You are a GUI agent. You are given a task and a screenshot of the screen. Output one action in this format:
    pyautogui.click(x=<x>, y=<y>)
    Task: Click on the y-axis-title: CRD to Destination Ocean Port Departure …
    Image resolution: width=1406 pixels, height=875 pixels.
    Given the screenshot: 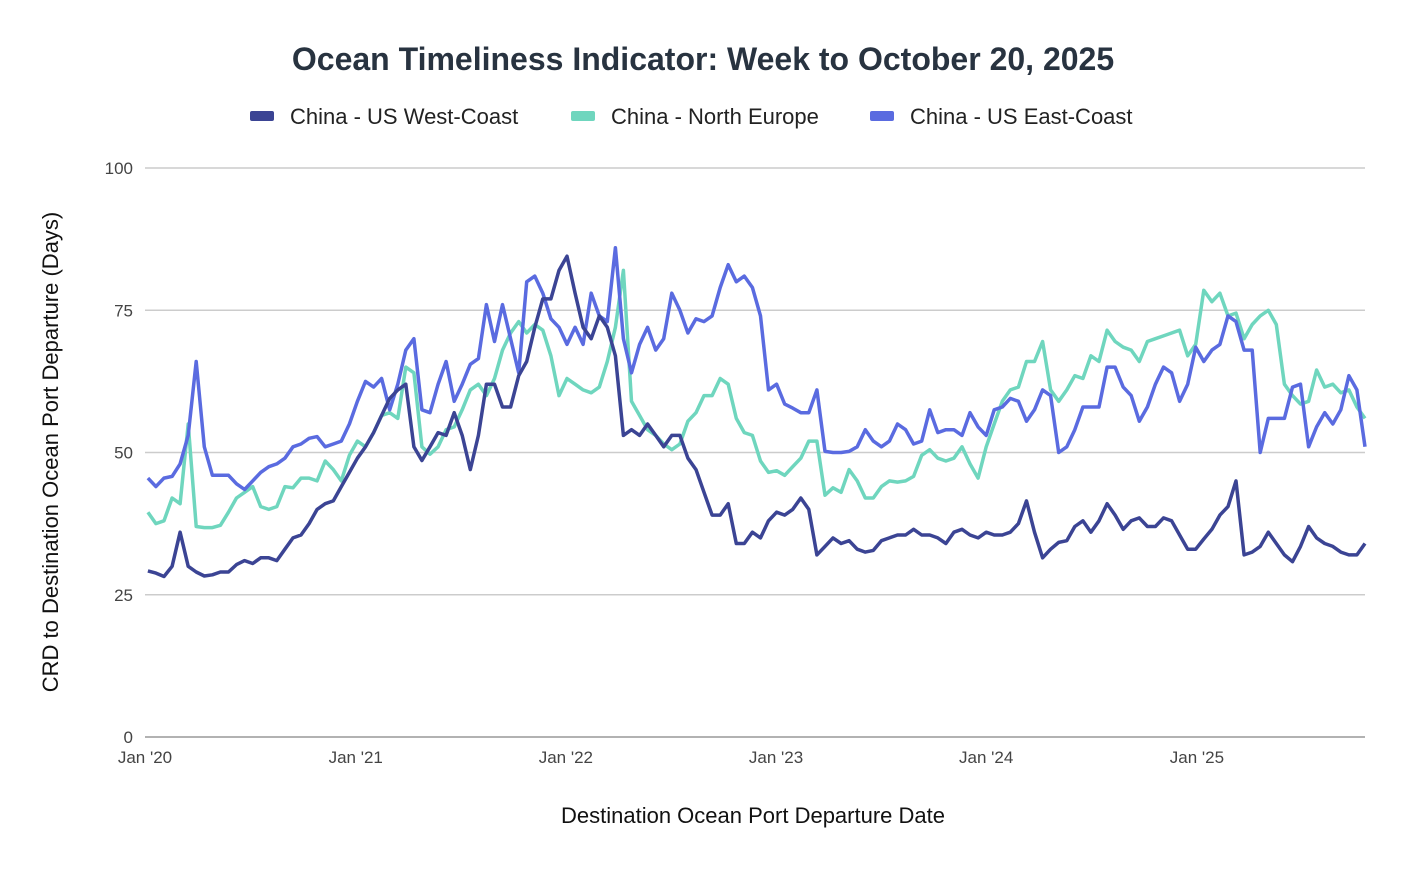 What is the action you would take?
    pyautogui.click(x=50, y=452)
    